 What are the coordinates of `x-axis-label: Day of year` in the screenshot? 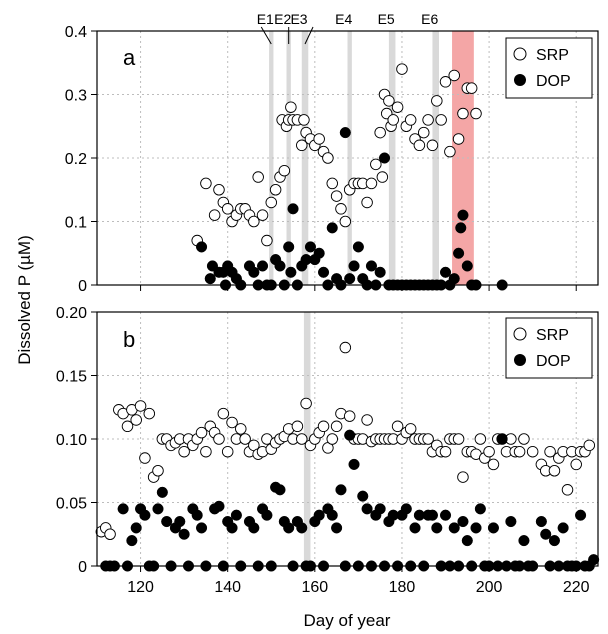 It's located at (347, 620).